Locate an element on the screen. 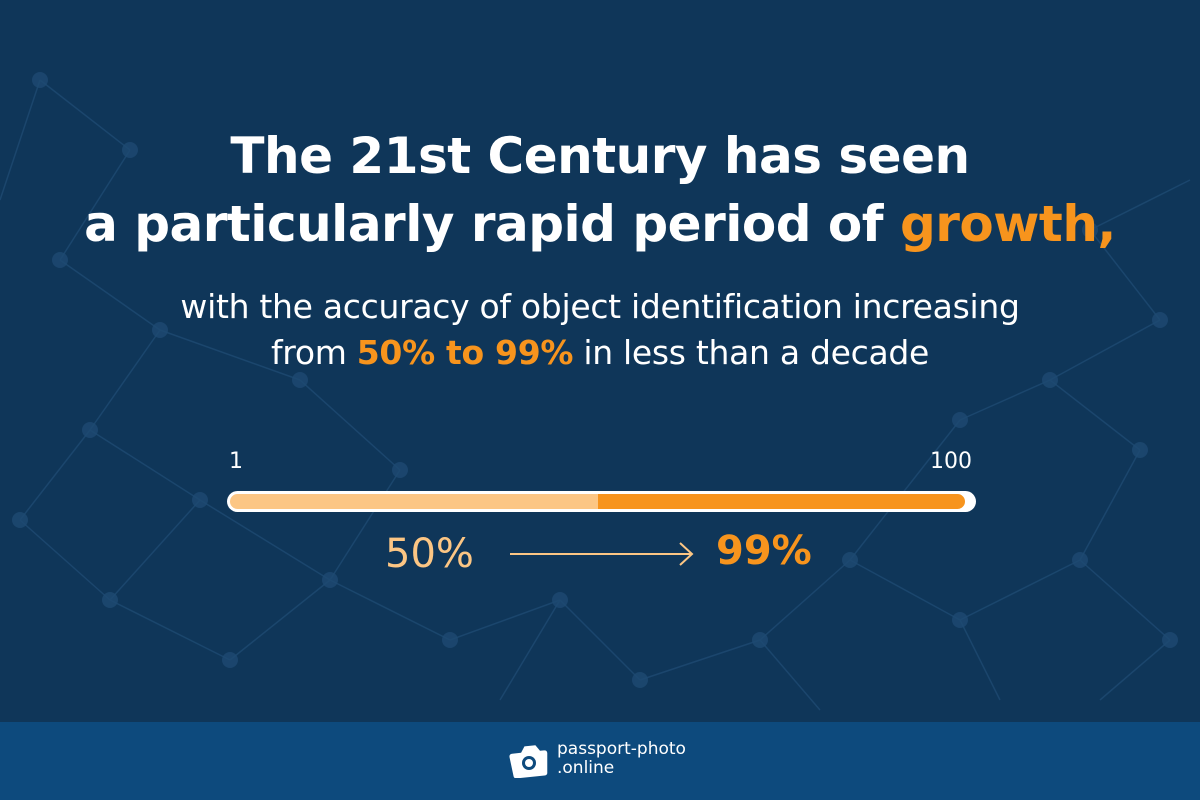  headline-line-2: a particularly rapid period of growth, is located at coordinates (600, 224).